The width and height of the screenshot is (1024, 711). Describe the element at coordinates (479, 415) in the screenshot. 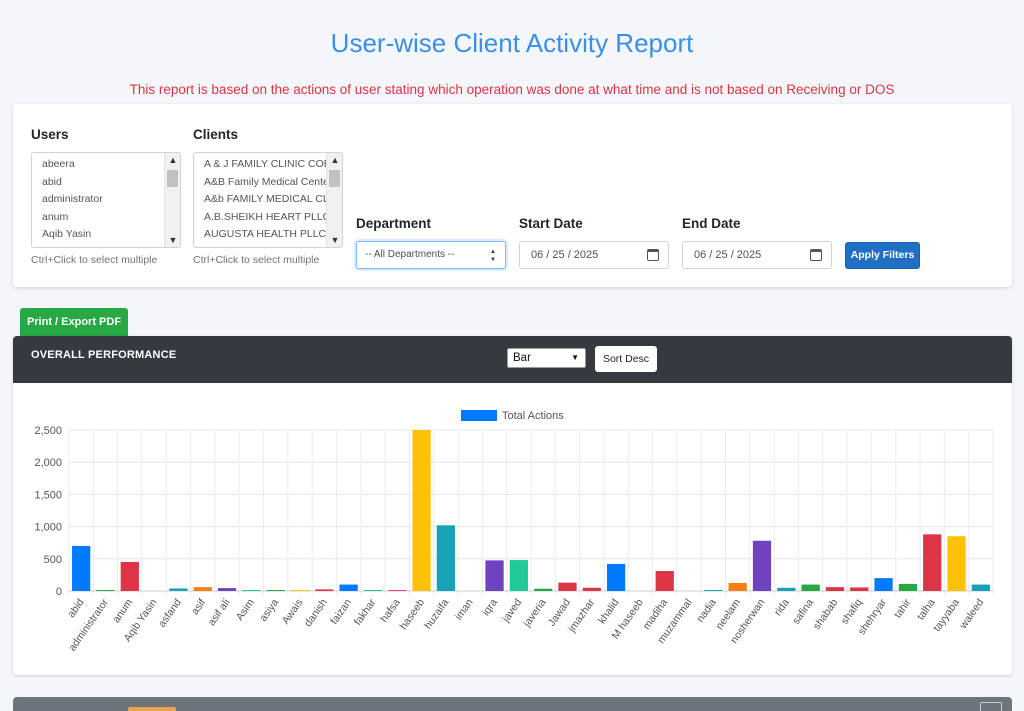

I see `legend-swatch` at that location.